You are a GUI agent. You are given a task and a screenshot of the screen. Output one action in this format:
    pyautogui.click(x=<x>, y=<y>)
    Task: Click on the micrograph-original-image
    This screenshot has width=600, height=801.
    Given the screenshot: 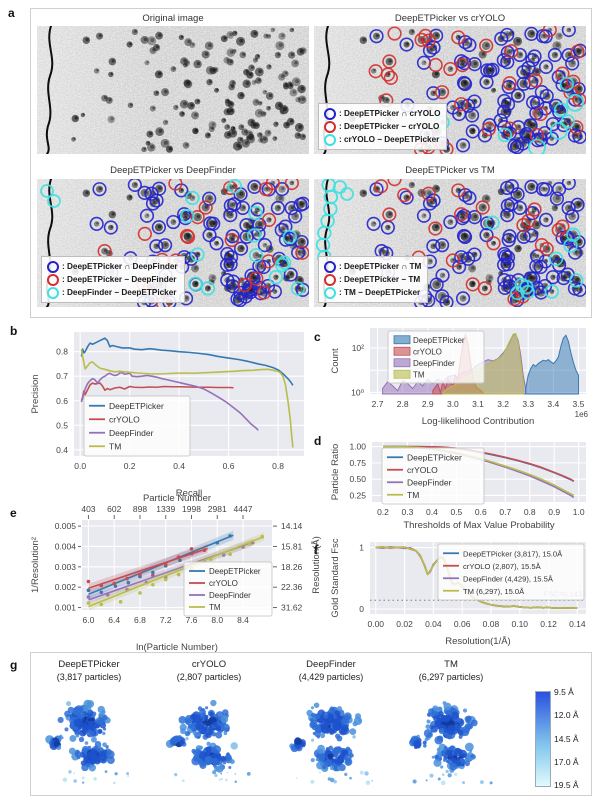 What is the action you would take?
    pyautogui.click(x=173, y=90)
    